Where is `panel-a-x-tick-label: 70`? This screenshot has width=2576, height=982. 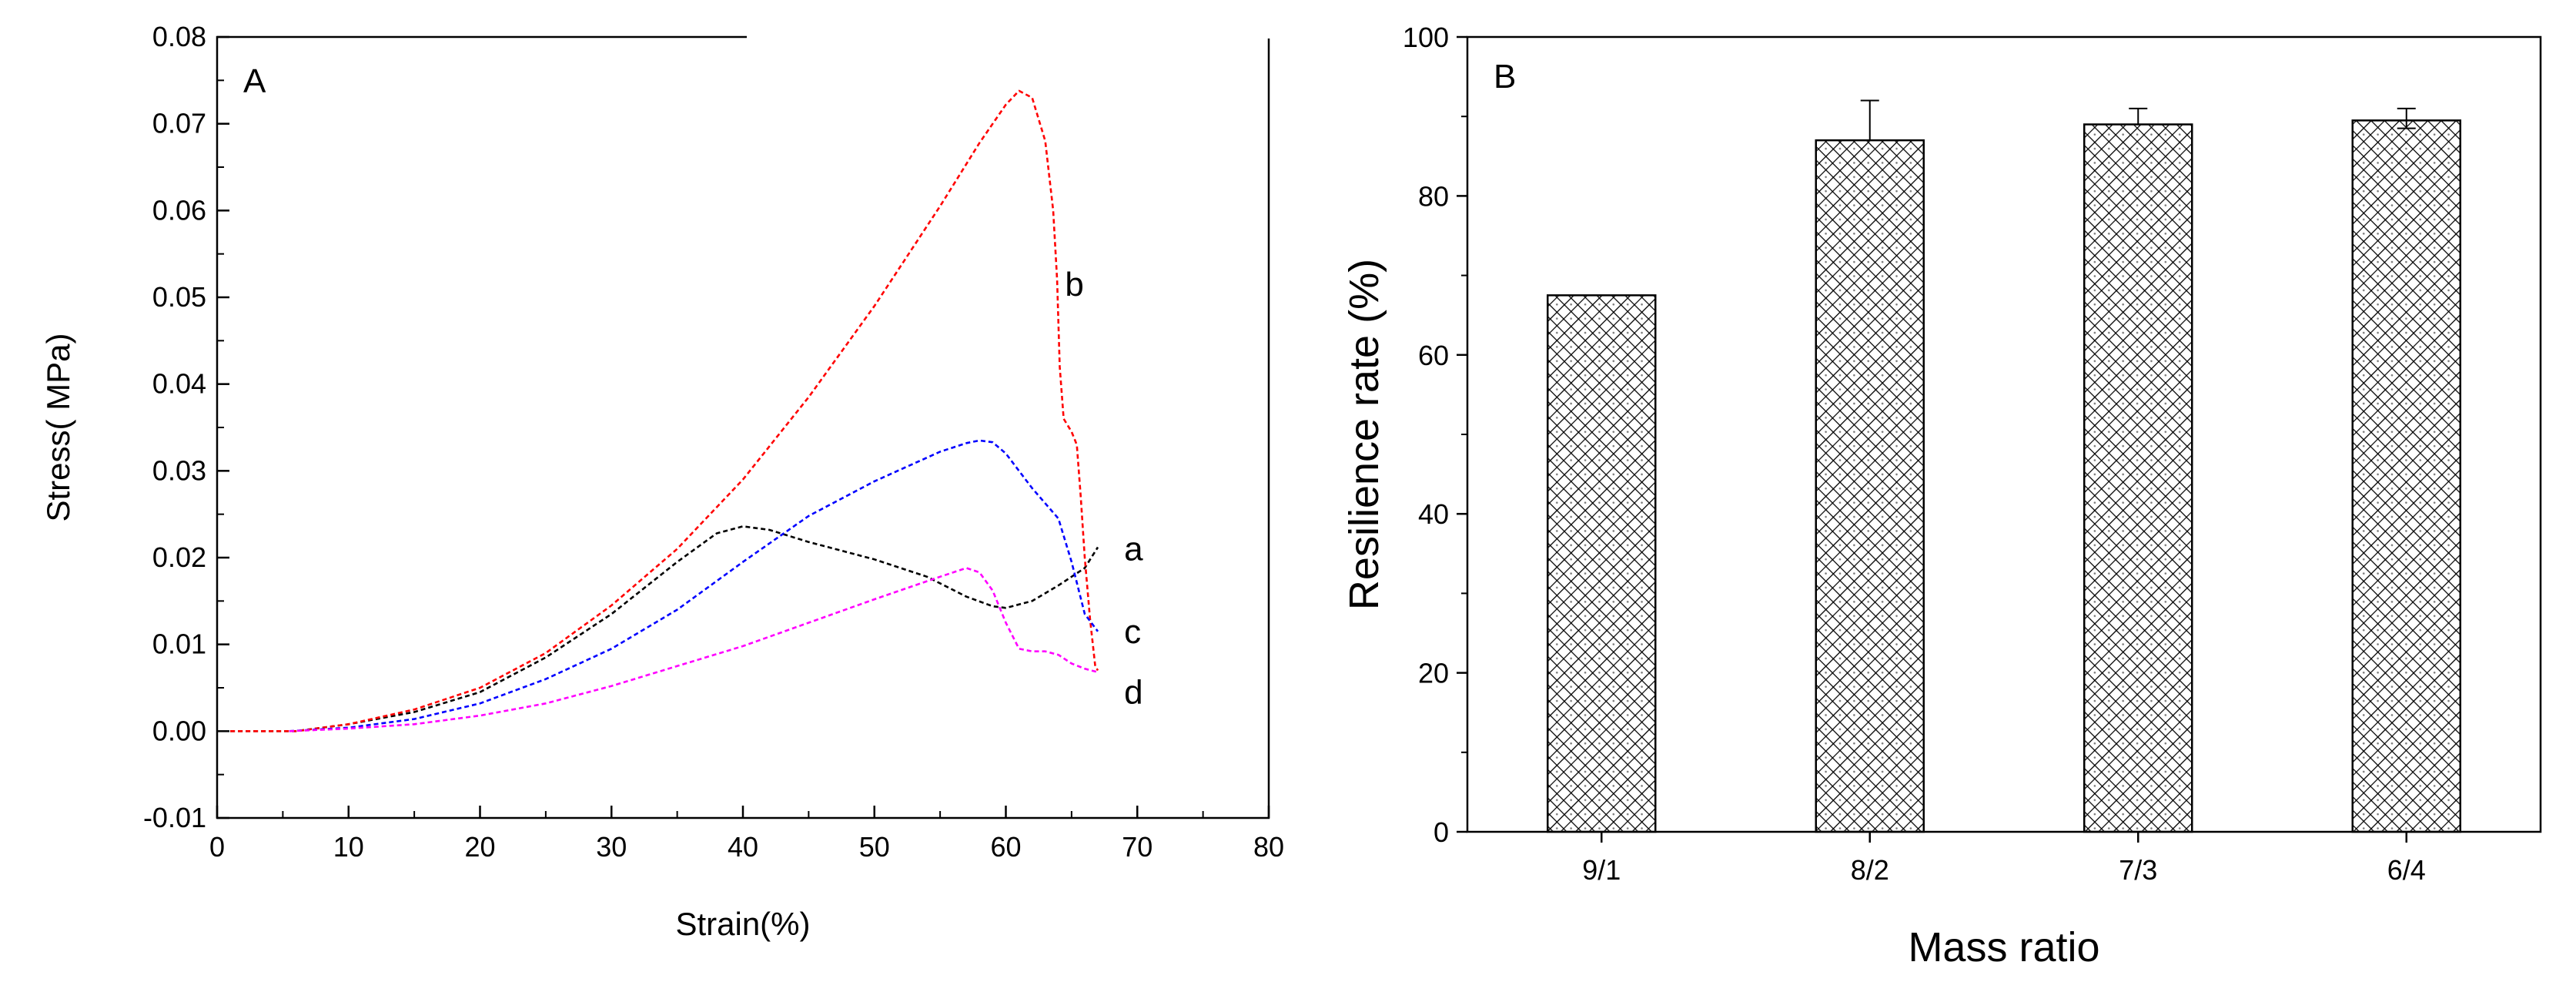
panel-a-x-tick-label: 70 is located at coordinates (1137, 847).